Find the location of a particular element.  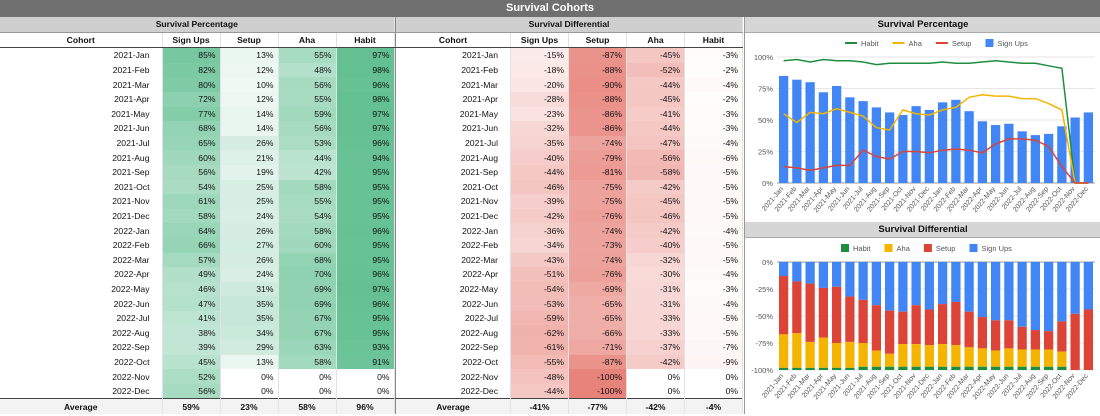

value-cell: -47% is located at coordinates (655, 143).